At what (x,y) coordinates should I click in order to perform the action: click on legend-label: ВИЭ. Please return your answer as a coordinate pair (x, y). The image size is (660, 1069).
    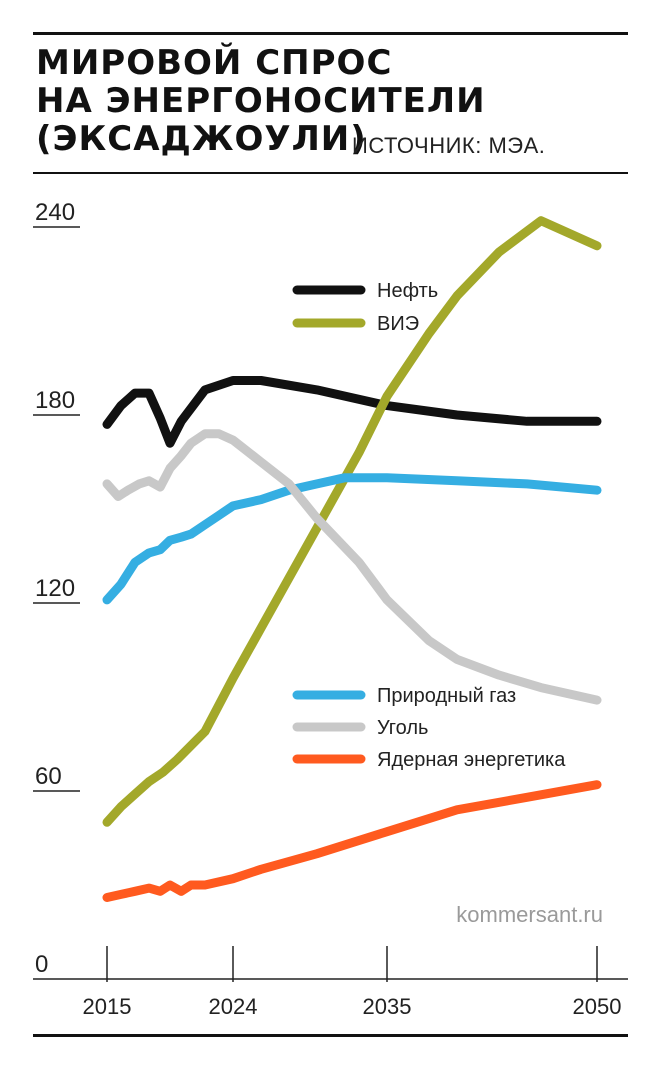
    Looking at the image, I should click on (398, 324).